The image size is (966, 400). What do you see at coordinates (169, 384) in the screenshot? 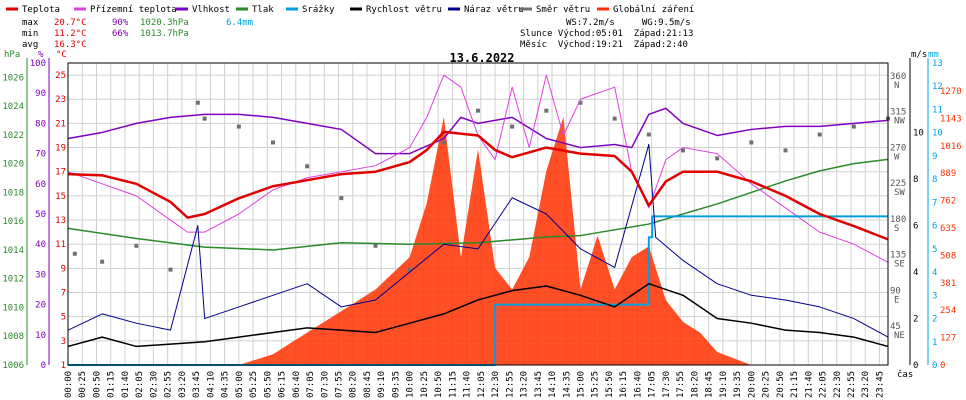
I see `tick-time: 02:55` at bounding box center [169, 384].